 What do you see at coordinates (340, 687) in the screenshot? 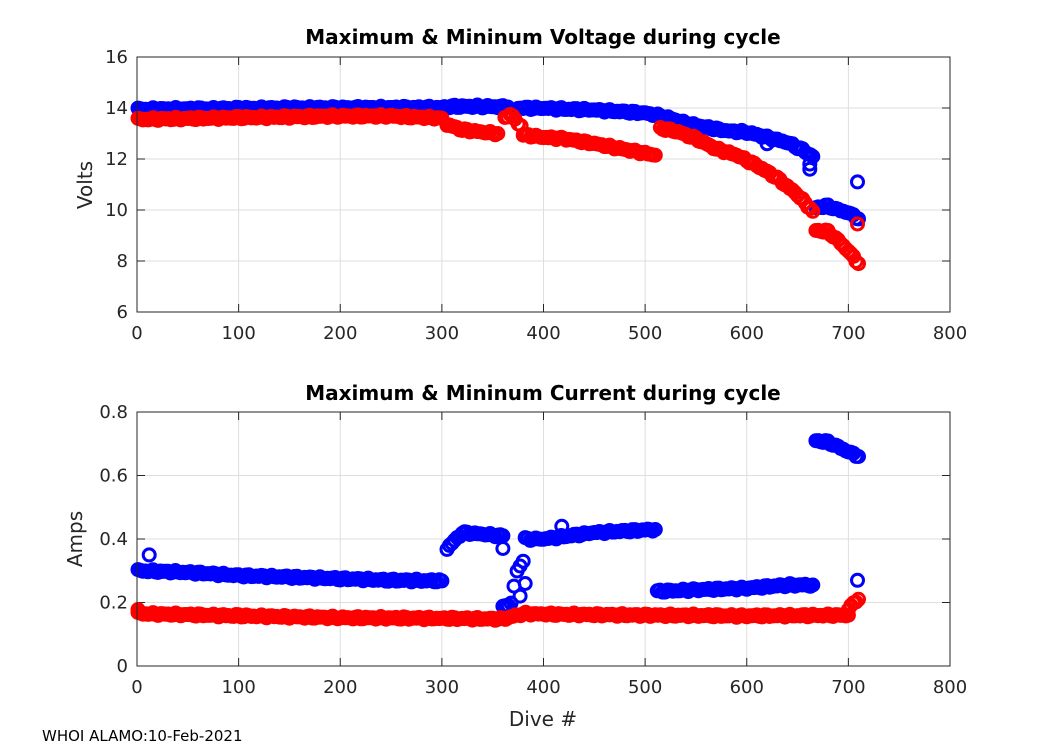
I see `current-x-tick-label: 200` at bounding box center [340, 687].